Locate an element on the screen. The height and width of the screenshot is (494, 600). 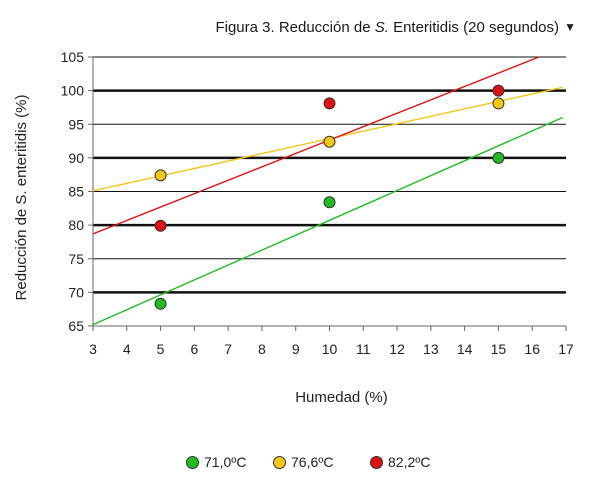
legend-item-1: 71,0ºC is located at coordinates (216, 462).